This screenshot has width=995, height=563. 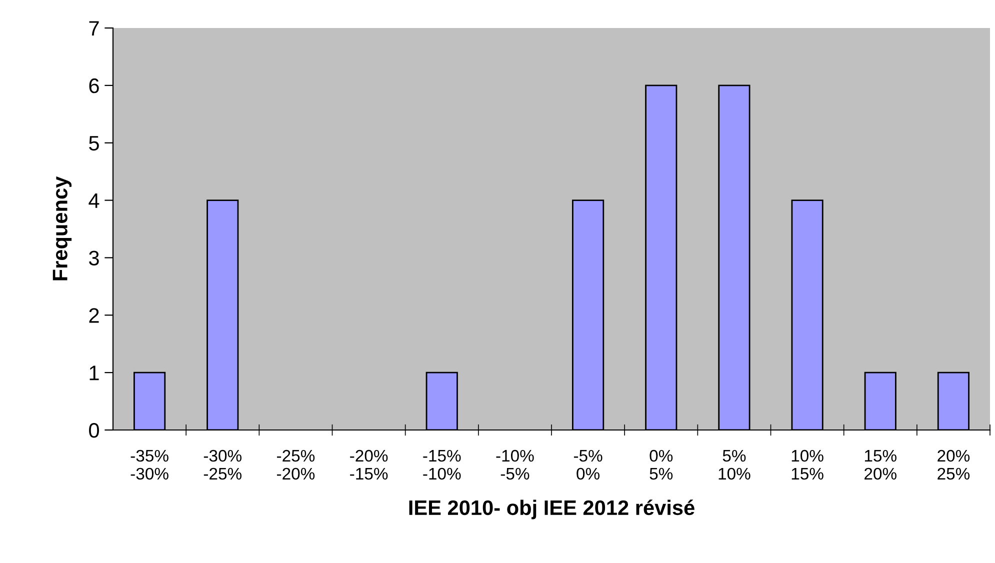 I want to click on y-tick-label: 0, so click(x=94, y=430).